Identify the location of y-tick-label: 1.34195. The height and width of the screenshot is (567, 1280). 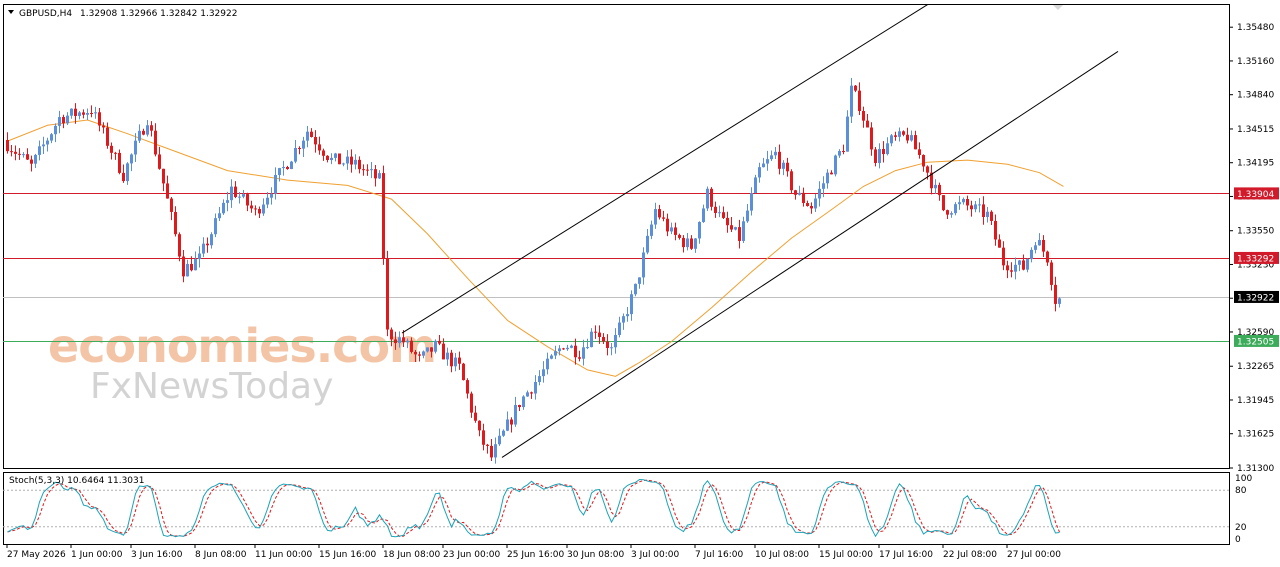
(1255, 164).